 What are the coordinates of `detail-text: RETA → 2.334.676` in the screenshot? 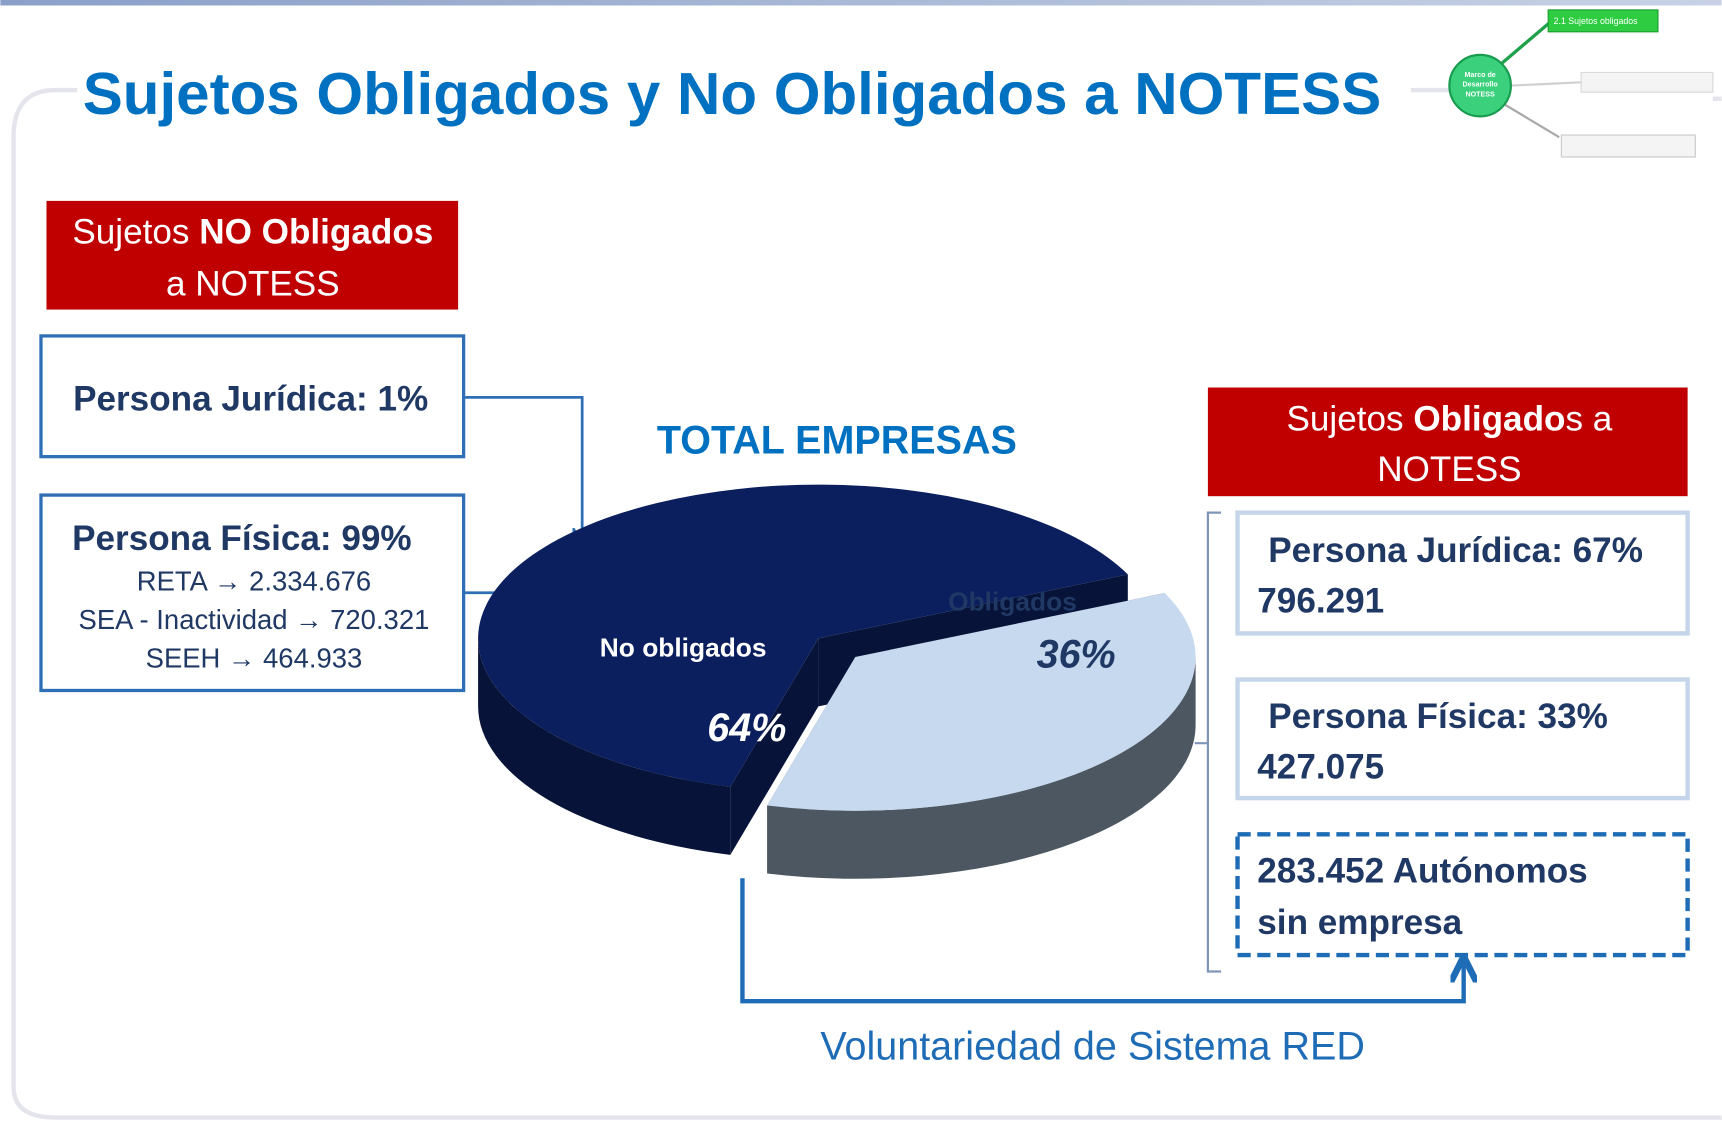 It's located at (254, 581).